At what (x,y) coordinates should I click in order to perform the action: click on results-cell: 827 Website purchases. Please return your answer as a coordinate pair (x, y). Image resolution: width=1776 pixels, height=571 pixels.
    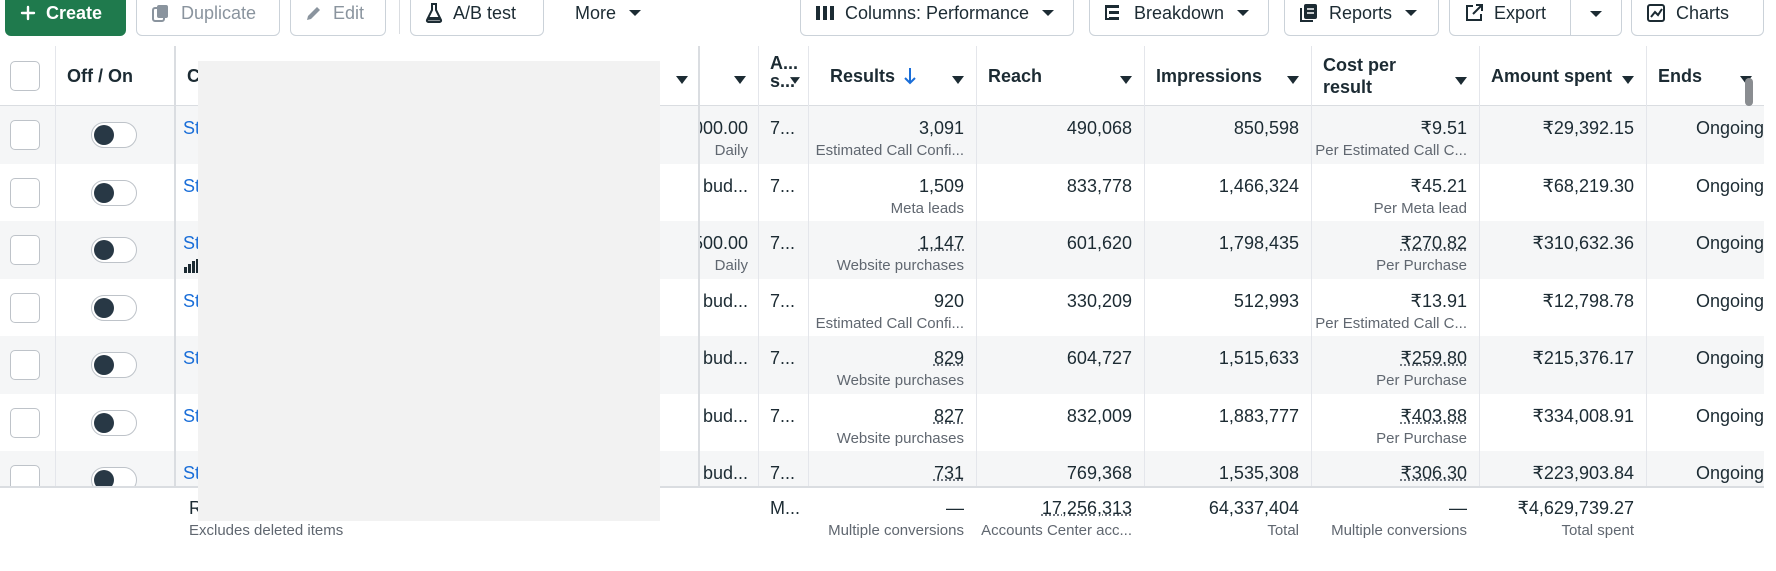
    Looking at the image, I should click on (892, 423).